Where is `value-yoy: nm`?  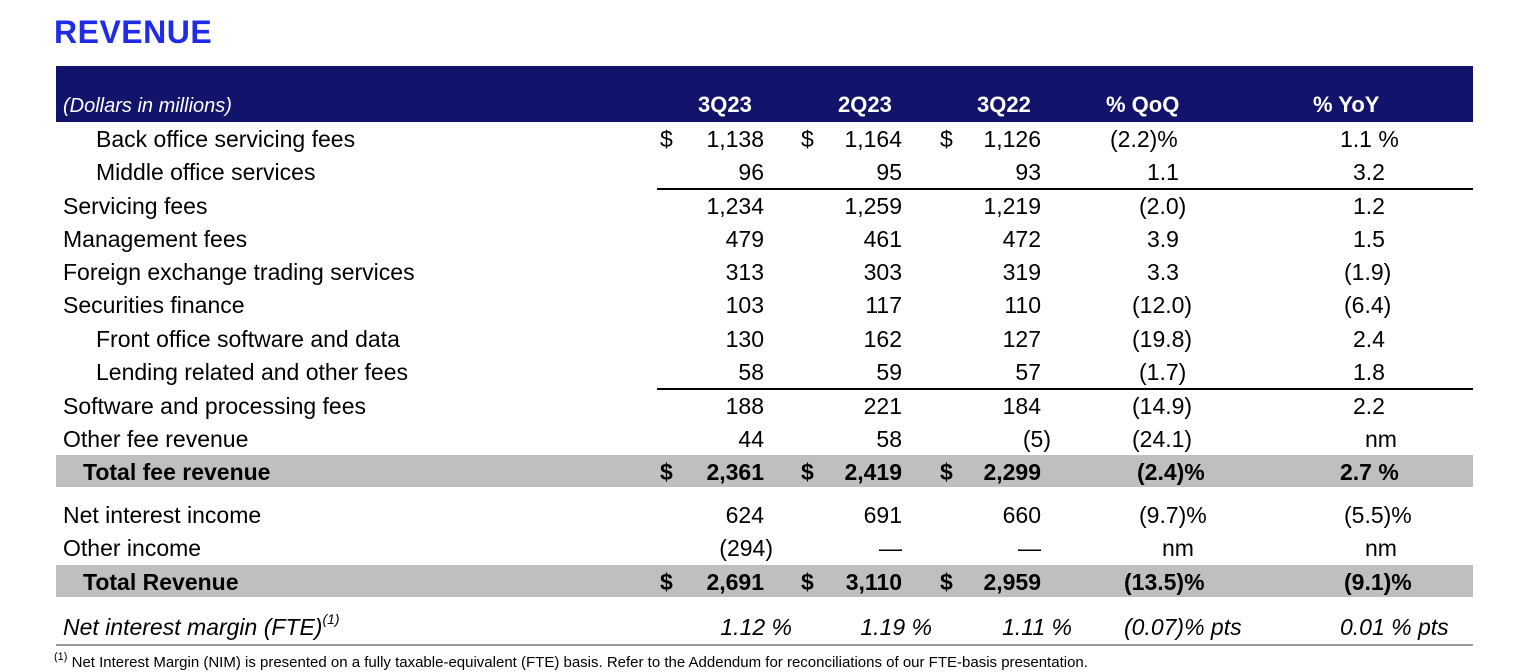
value-yoy: nm is located at coordinates (1381, 548).